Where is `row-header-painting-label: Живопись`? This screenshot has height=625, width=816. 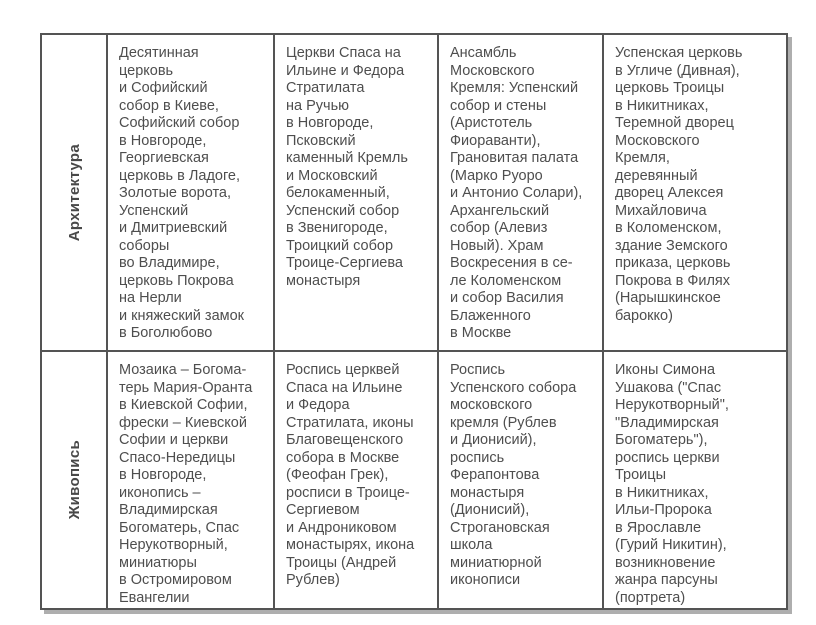
row-header-painting-label: Живопись is located at coordinates (74, 480).